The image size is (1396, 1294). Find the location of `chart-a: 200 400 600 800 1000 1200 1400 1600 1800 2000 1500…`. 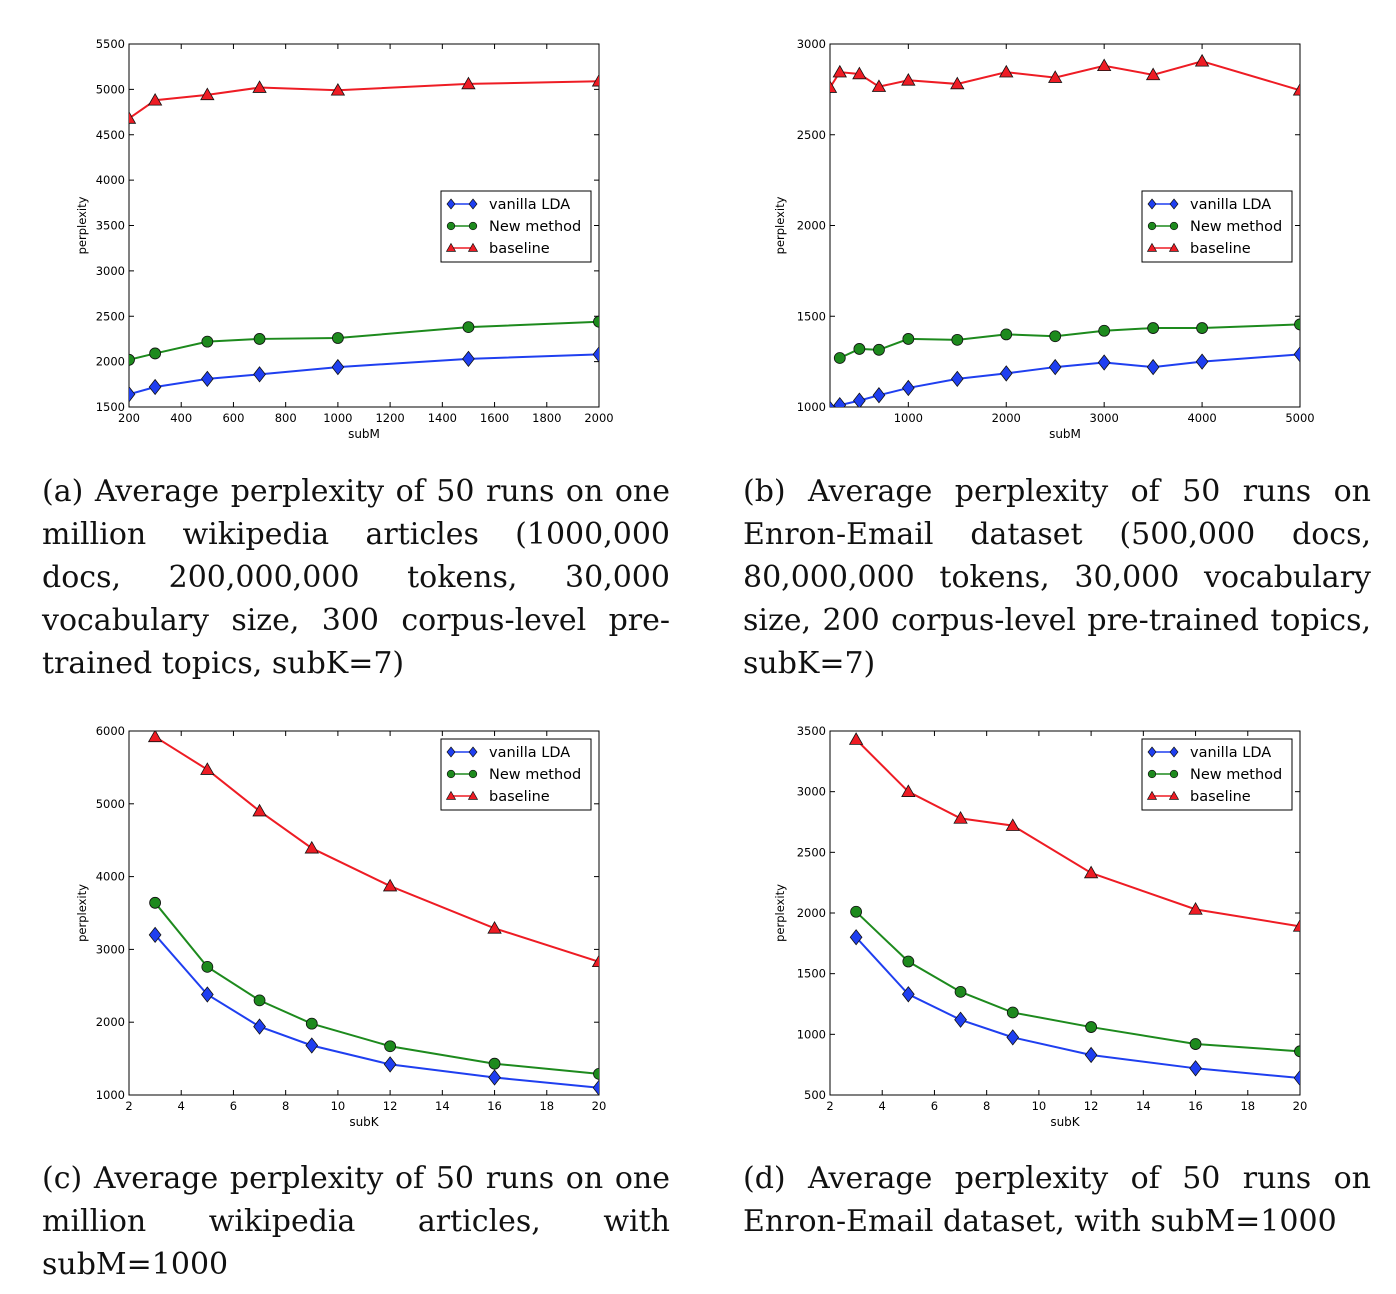

chart-a: 200 400 600 800 1000 1200 1400 1600 1800 2000 1500… is located at coordinates (344, 239).